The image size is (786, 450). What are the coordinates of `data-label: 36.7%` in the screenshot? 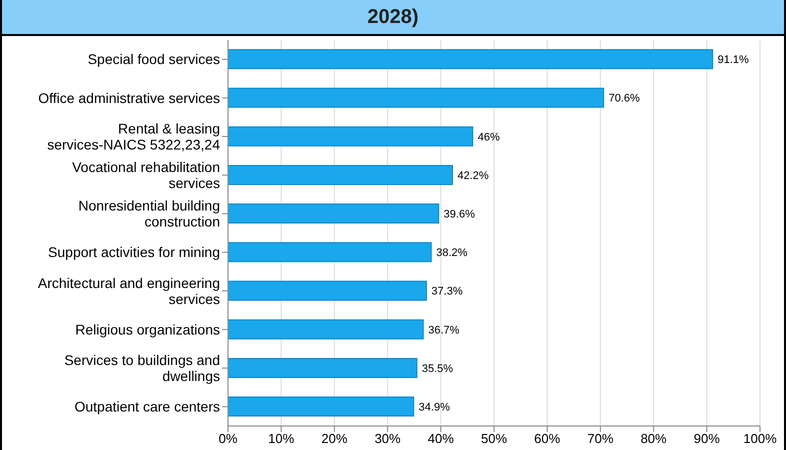 It's located at (444, 330).